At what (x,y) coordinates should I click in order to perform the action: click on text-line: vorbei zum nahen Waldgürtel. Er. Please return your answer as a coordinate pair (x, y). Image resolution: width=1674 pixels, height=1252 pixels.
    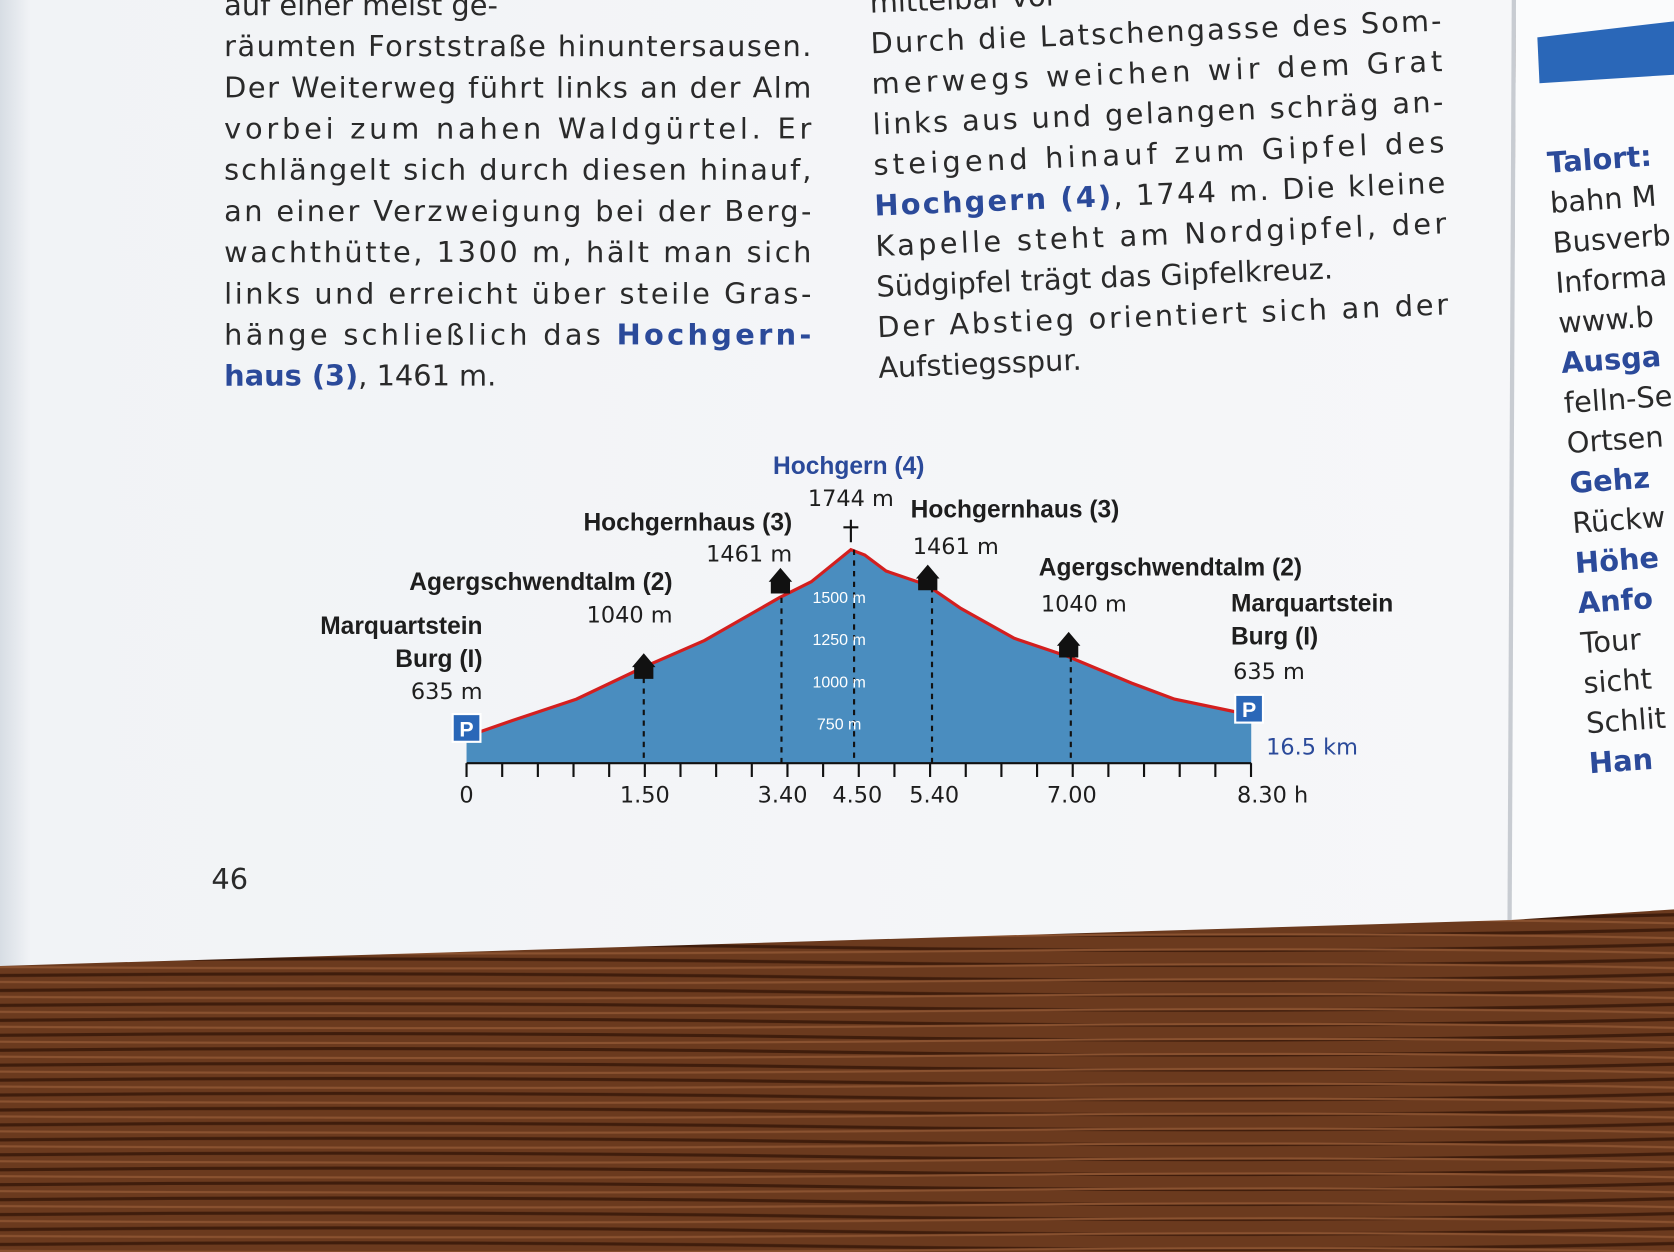
    Looking at the image, I should click on (517, 129).